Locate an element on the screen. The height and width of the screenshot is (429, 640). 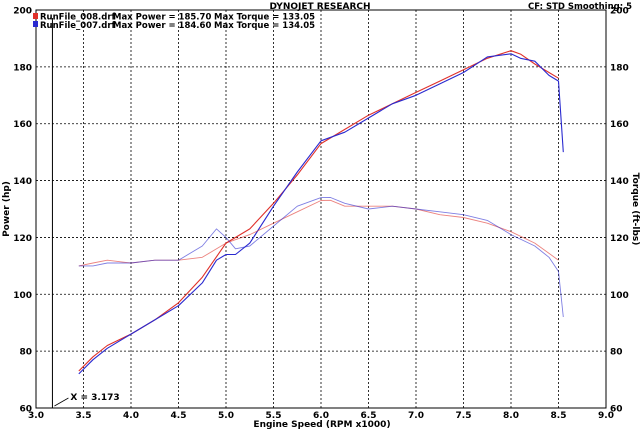
legend-max-power: Max Power = 184.60 is located at coordinates (162, 26).